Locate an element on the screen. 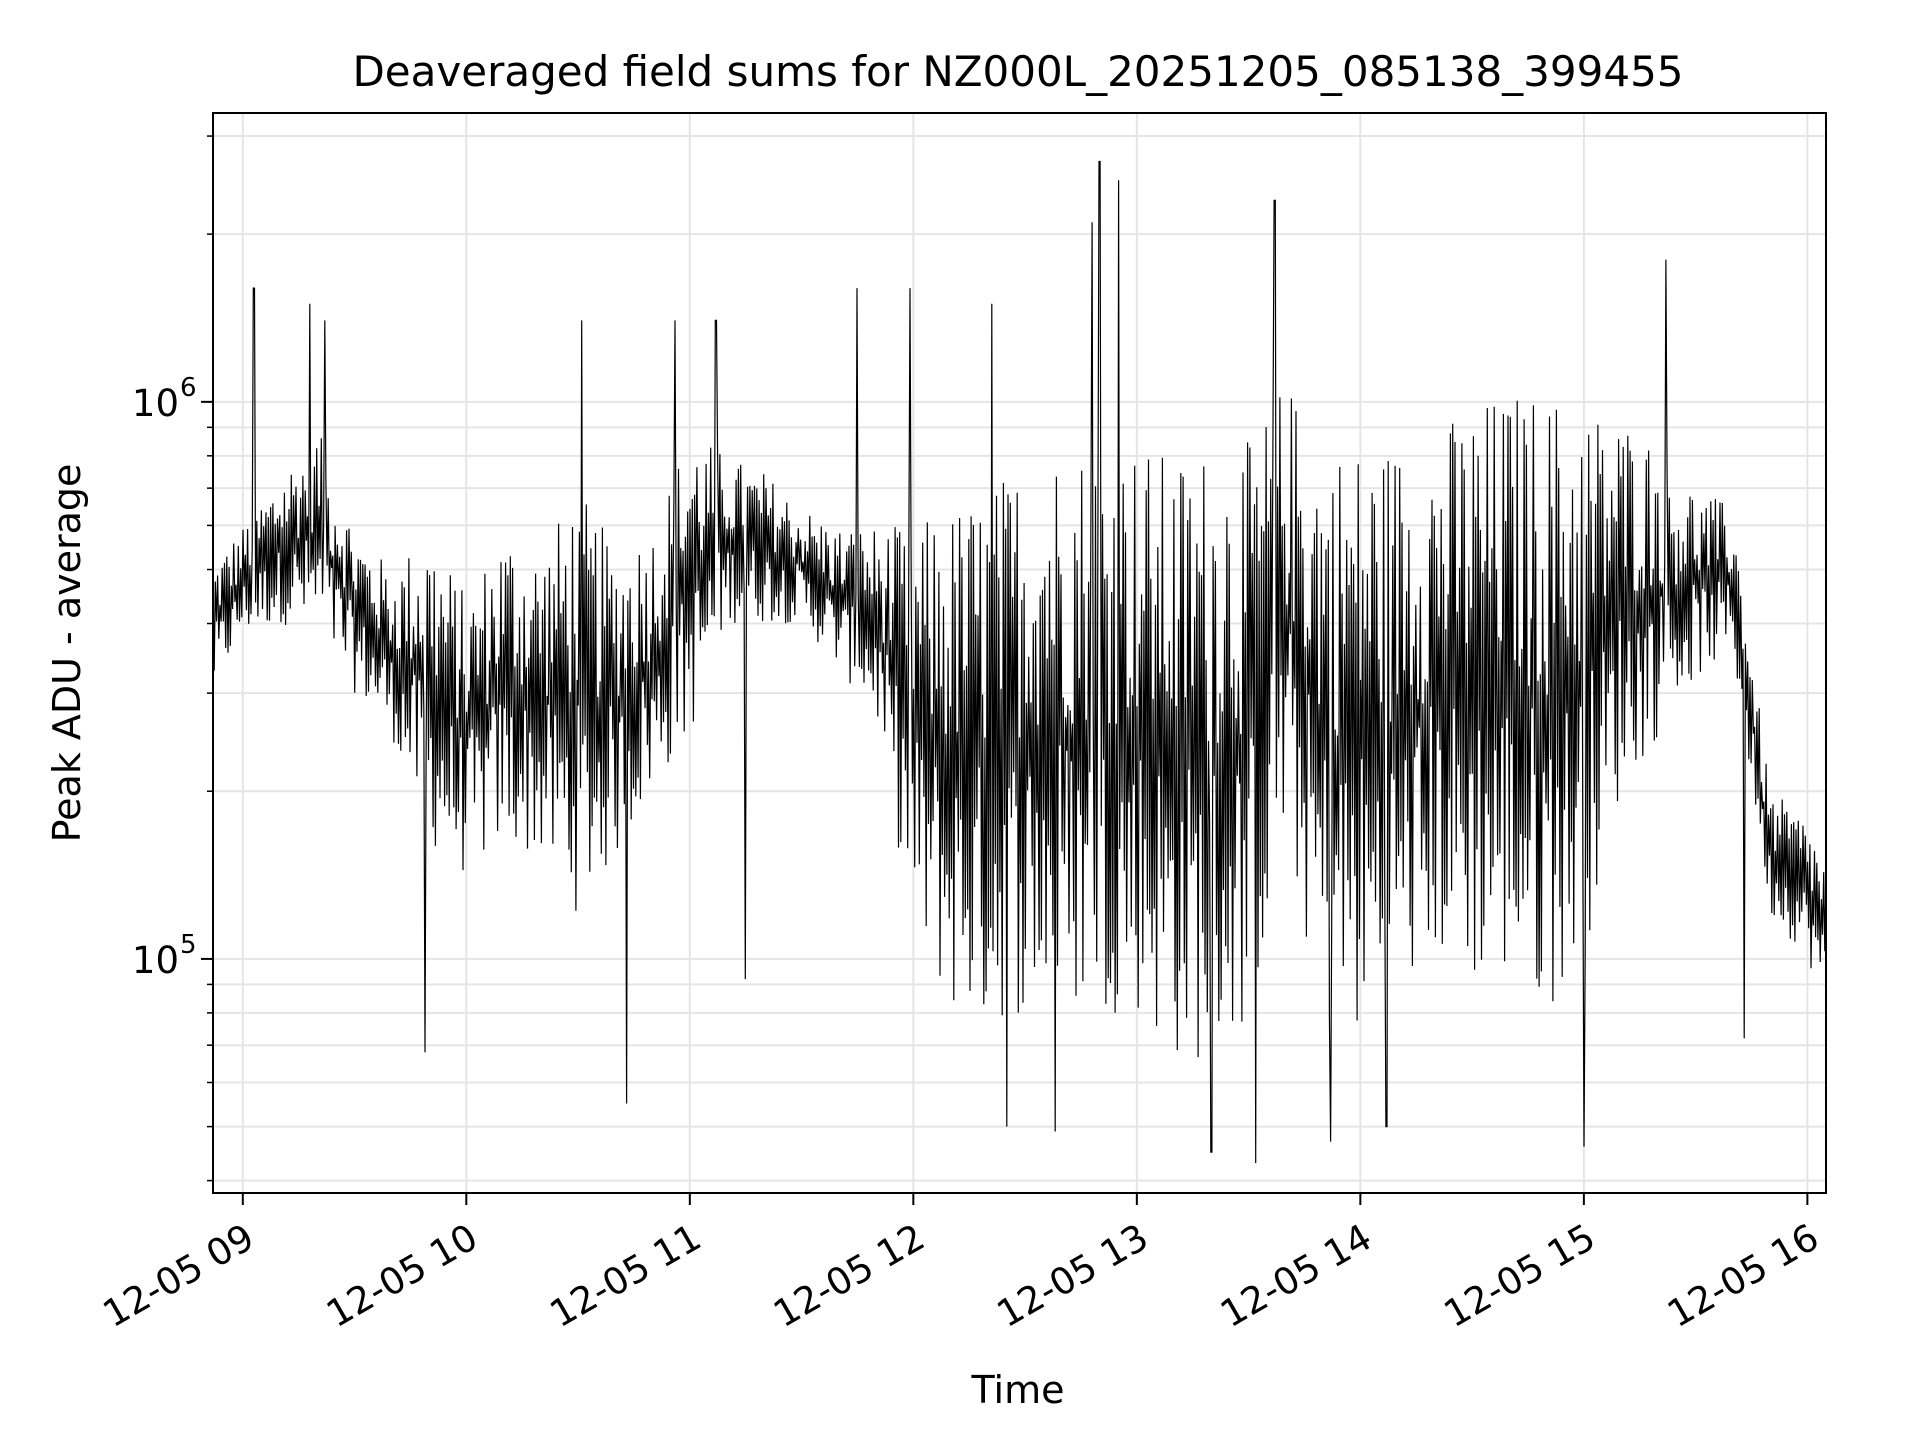 The image size is (1920, 1440). y-axis-label: Peak ADU - average is located at coordinates (67, 653).